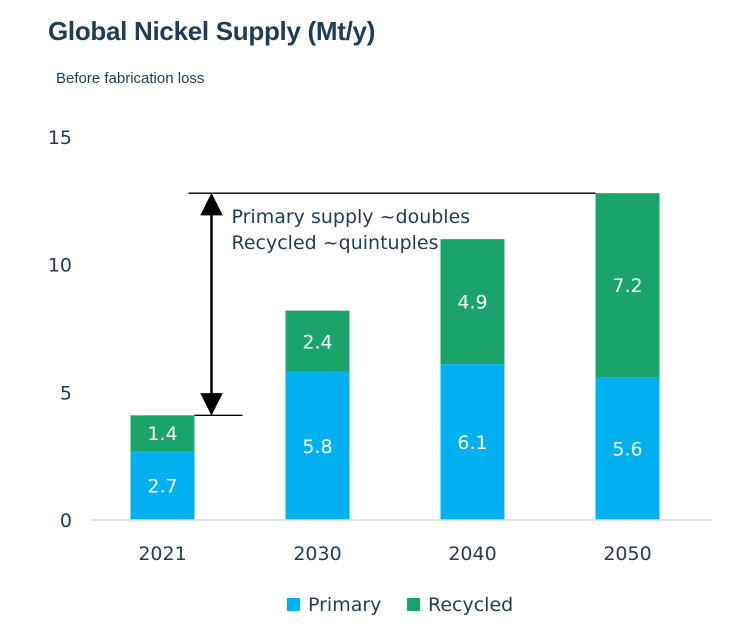 The width and height of the screenshot is (744, 637). Describe the element at coordinates (60, 266) in the screenshot. I see `y-tick-label: 10` at that location.